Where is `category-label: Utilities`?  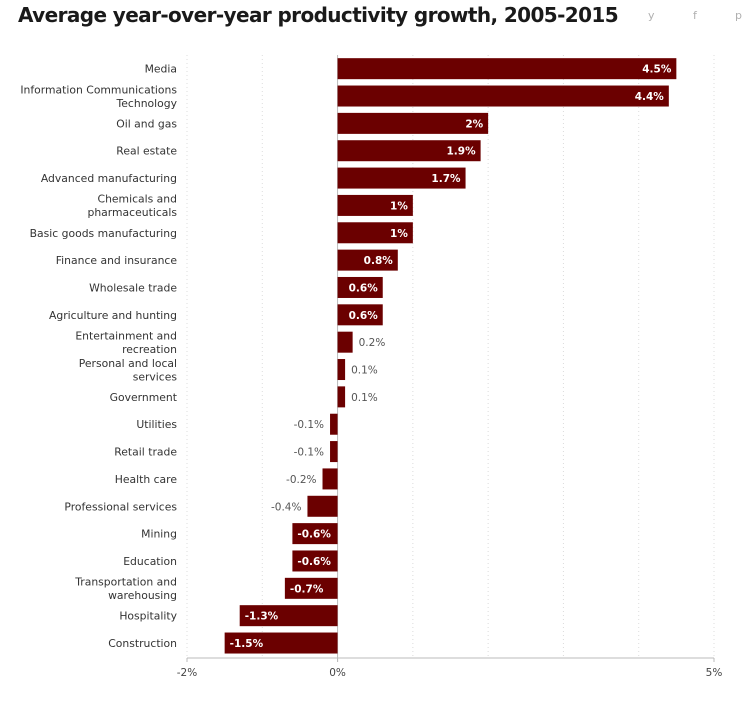
category-label: Utilities is located at coordinates (156, 424).